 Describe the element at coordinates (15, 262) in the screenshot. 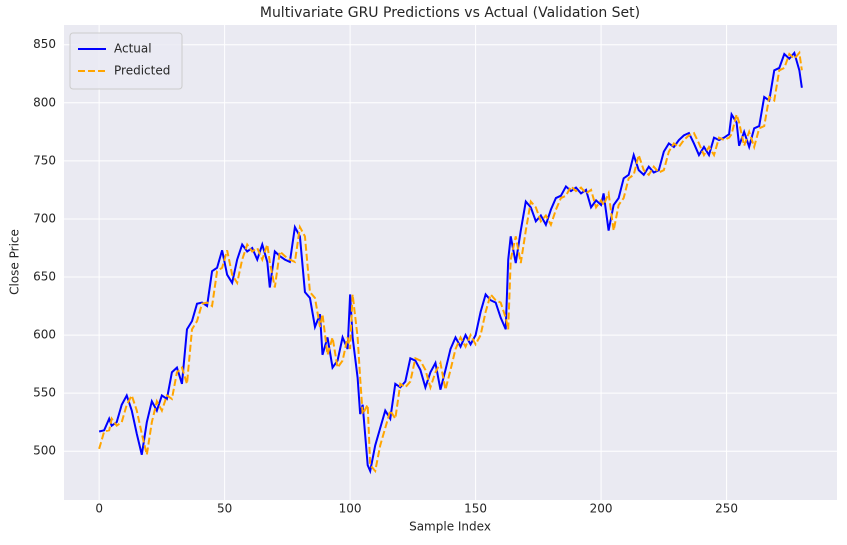

I see `y-axis-label: Close Price` at that location.